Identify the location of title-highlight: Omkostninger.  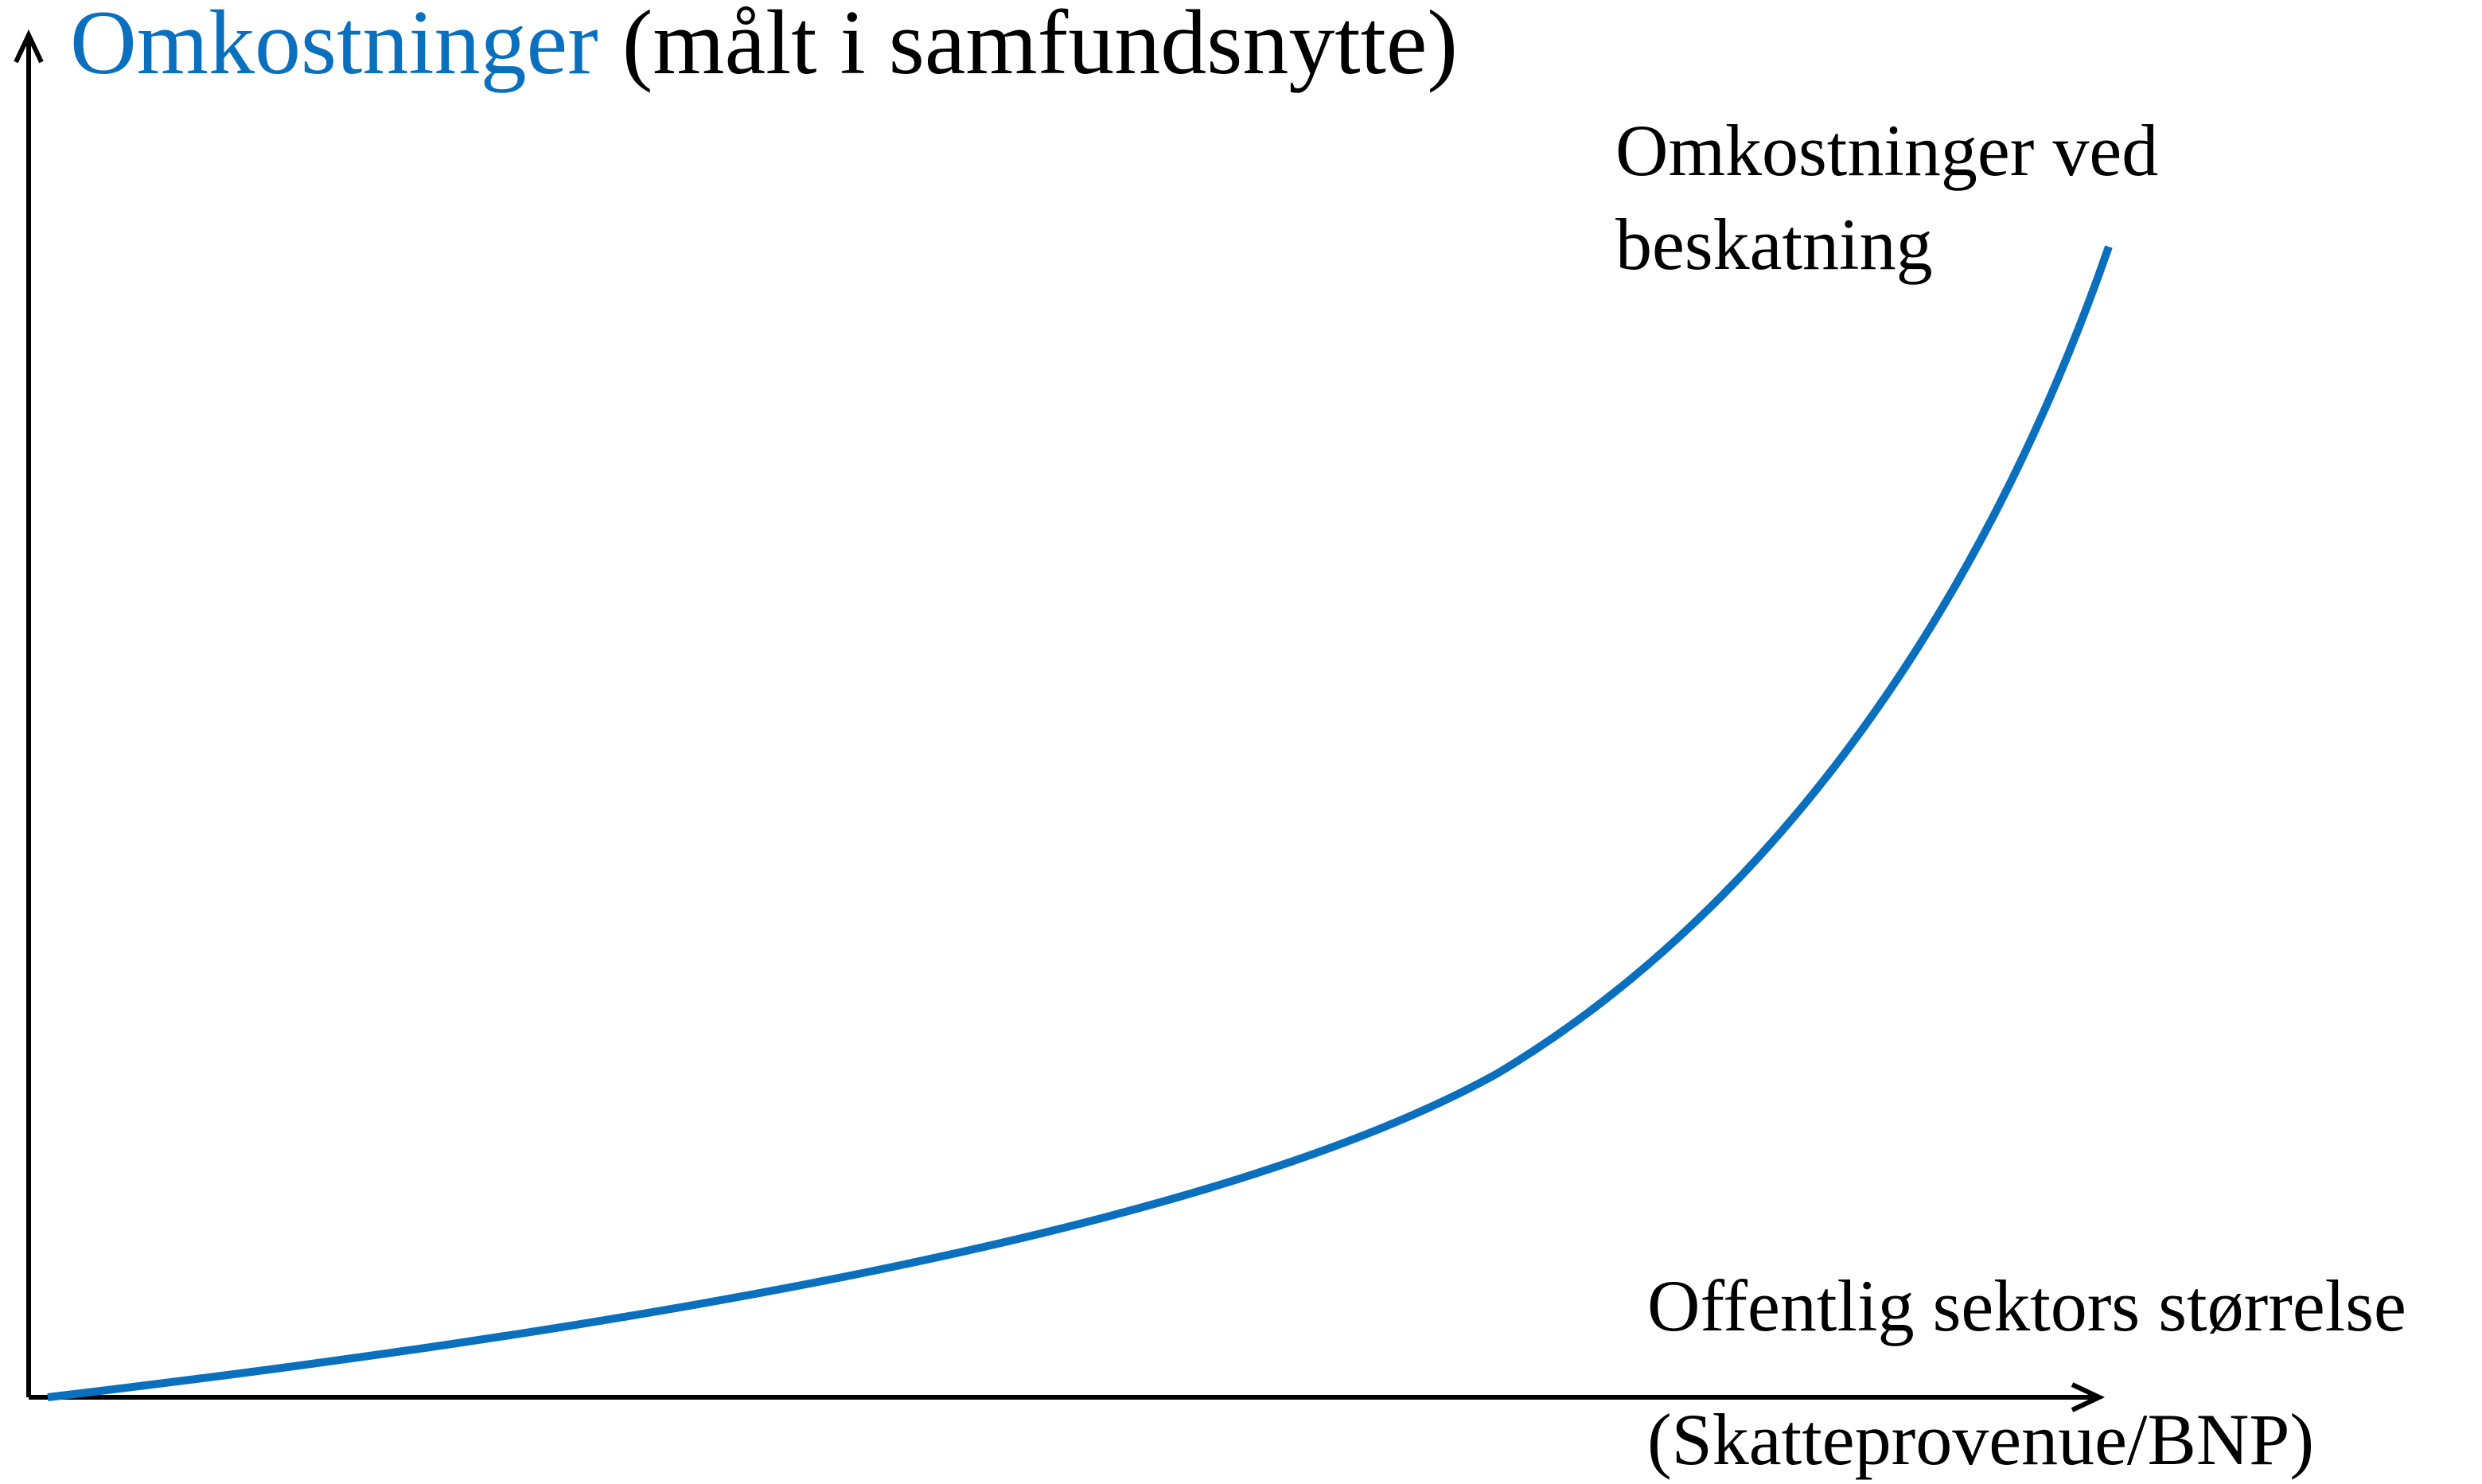
(334, 47).